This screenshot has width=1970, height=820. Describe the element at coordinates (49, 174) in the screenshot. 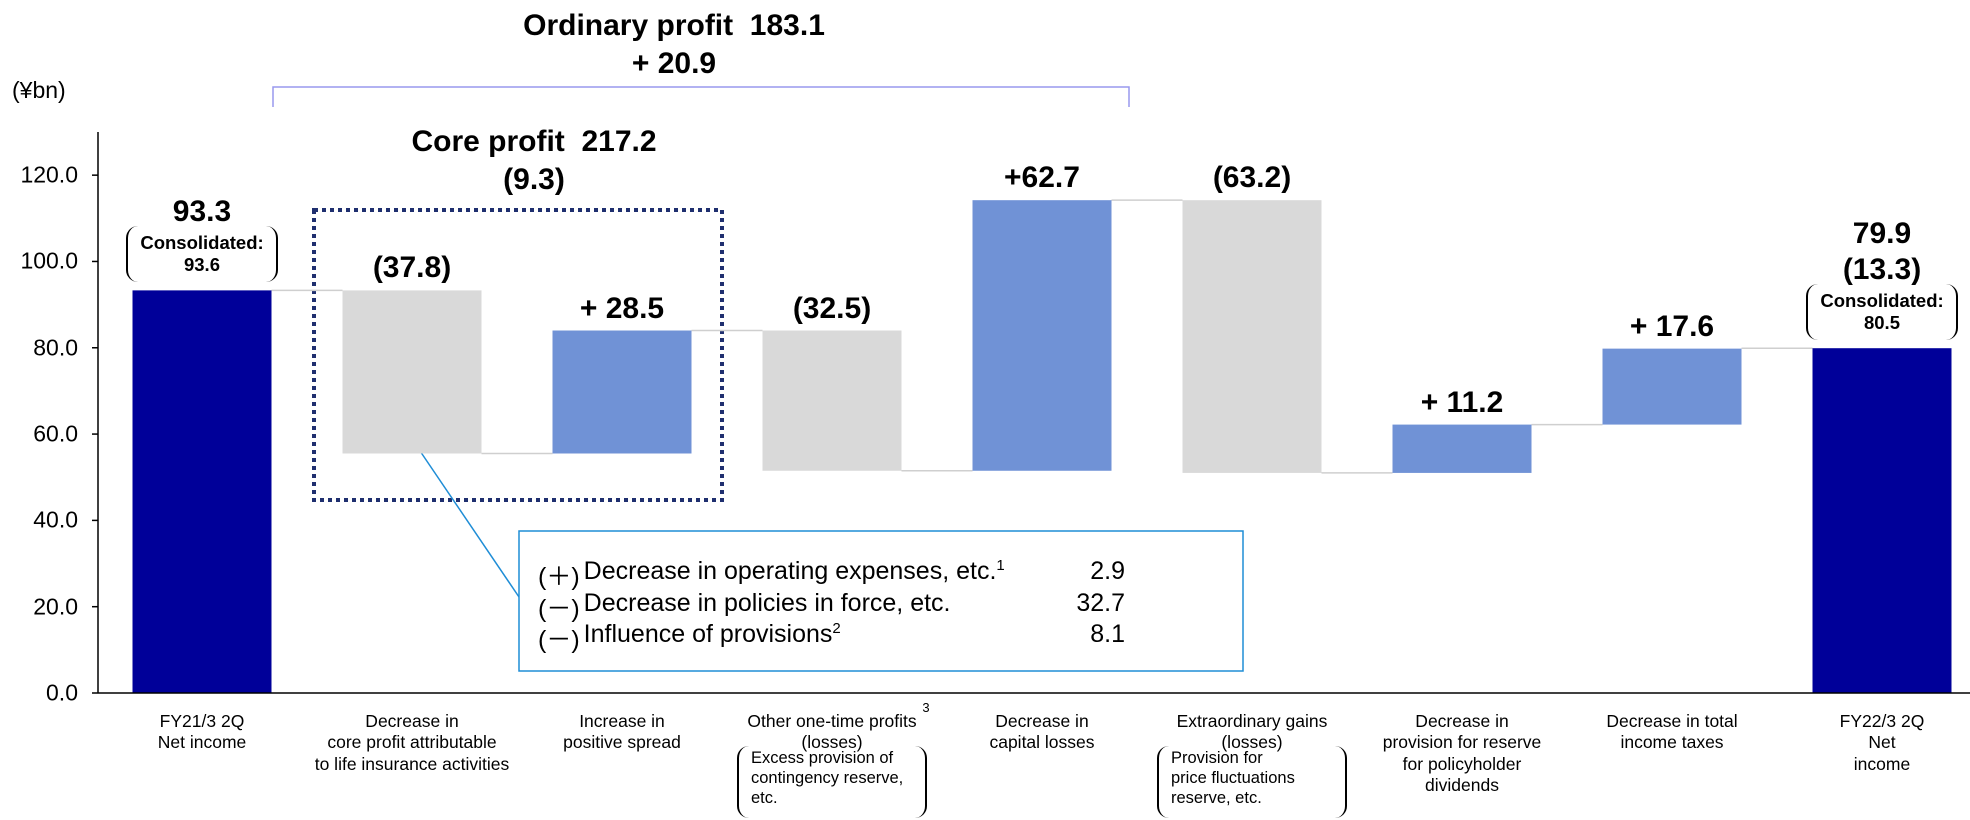

I see `y-tick-label: 120.0` at that location.